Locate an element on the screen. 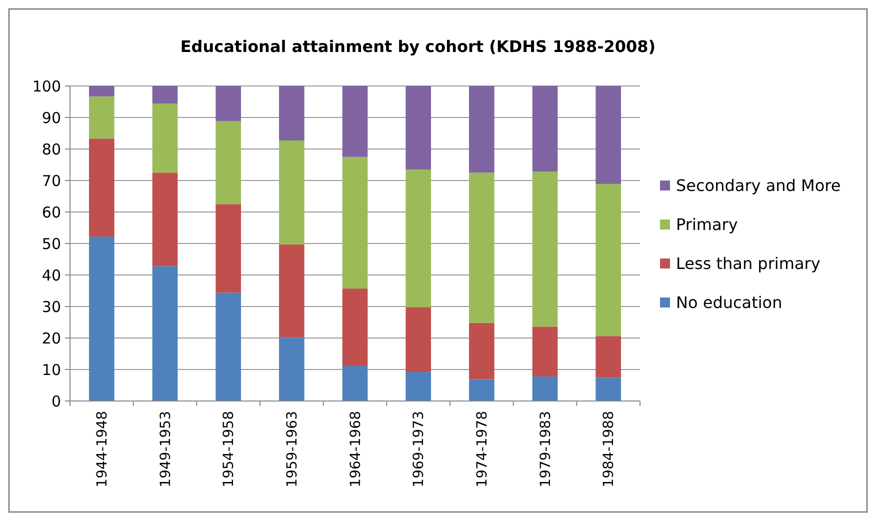 The width and height of the screenshot is (870, 514). x-tick-label: 1944-1948 is located at coordinates (102, 449).